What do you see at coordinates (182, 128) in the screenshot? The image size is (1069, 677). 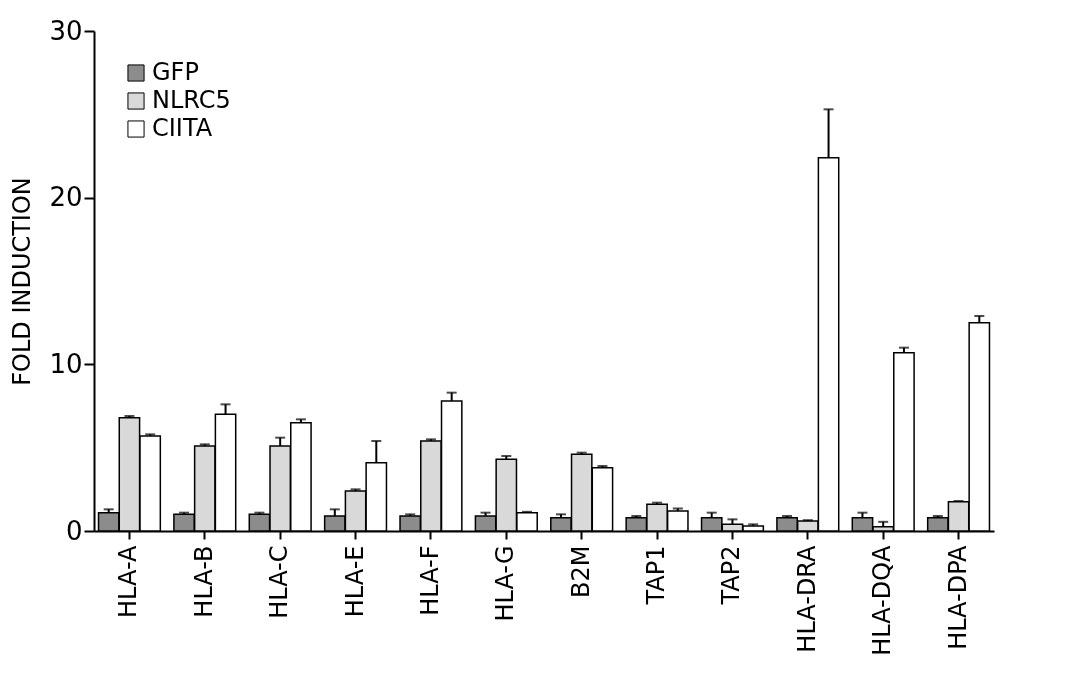 I see `legend-label: CIITA` at bounding box center [182, 128].